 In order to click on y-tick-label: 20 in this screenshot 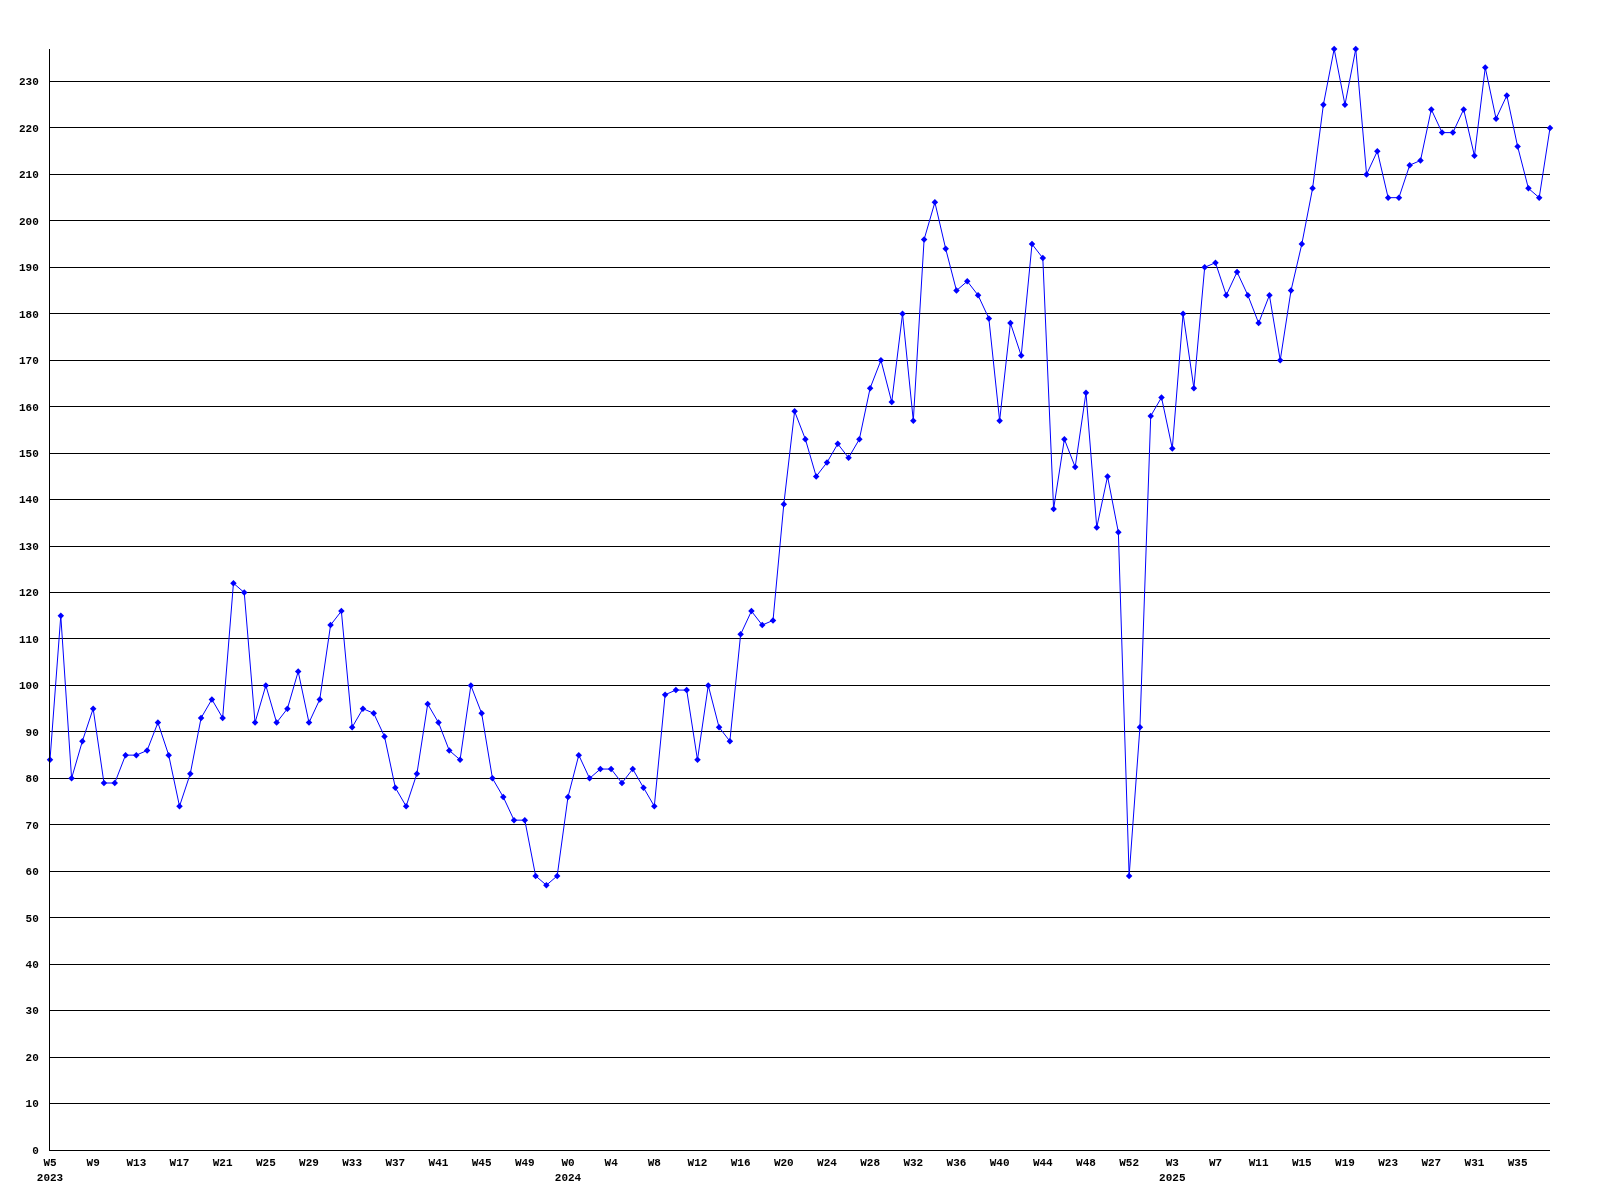, I will do `click(32, 1057)`.